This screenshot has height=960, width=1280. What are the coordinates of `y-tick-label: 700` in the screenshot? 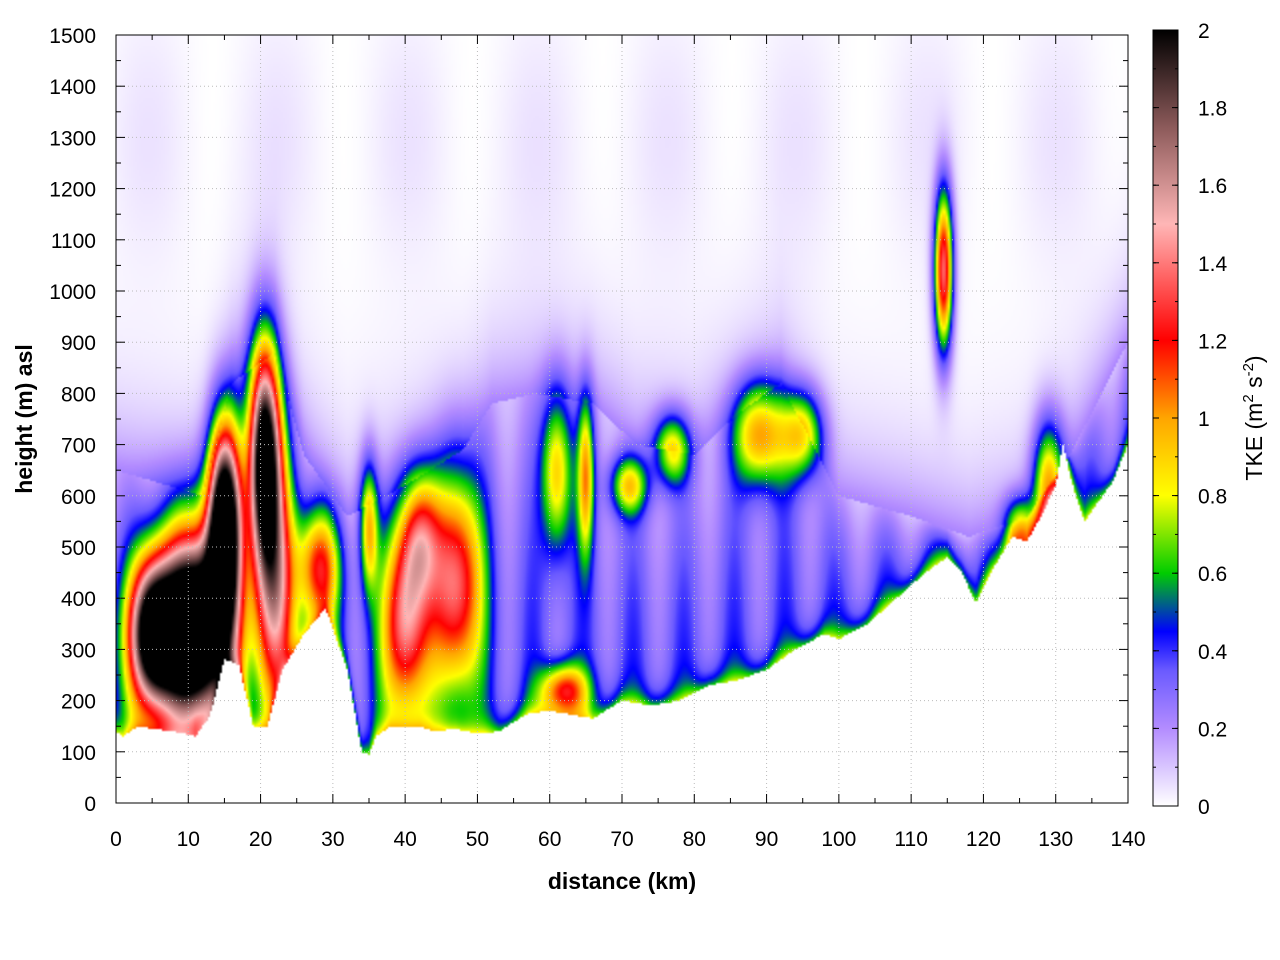 It's located at (78, 446).